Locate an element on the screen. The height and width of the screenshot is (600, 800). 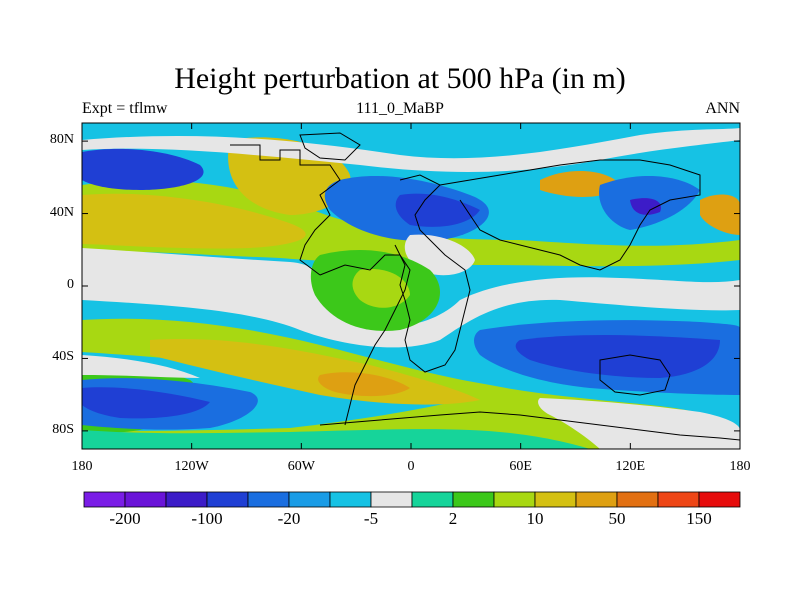
lat-tick-label: 40N is located at coordinates (61, 212).